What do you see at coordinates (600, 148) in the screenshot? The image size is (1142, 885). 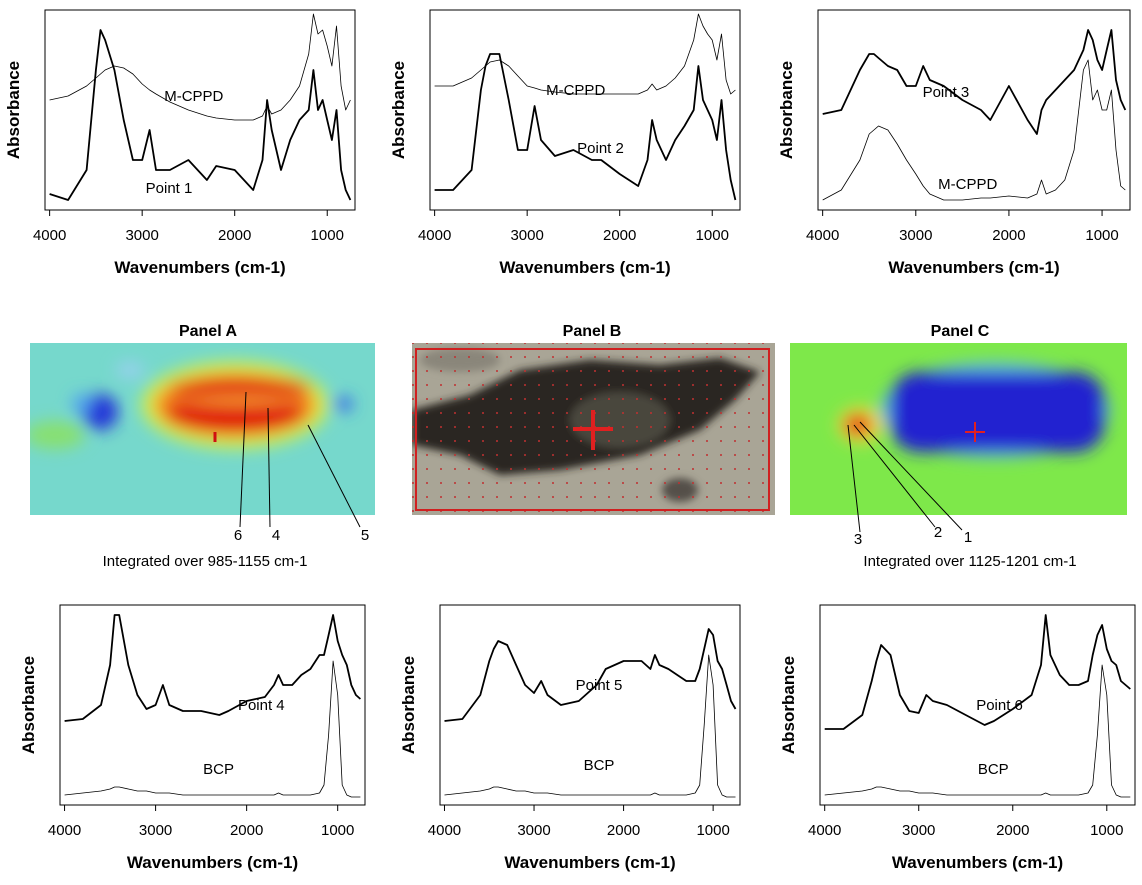 I see `series-label: Point 2` at bounding box center [600, 148].